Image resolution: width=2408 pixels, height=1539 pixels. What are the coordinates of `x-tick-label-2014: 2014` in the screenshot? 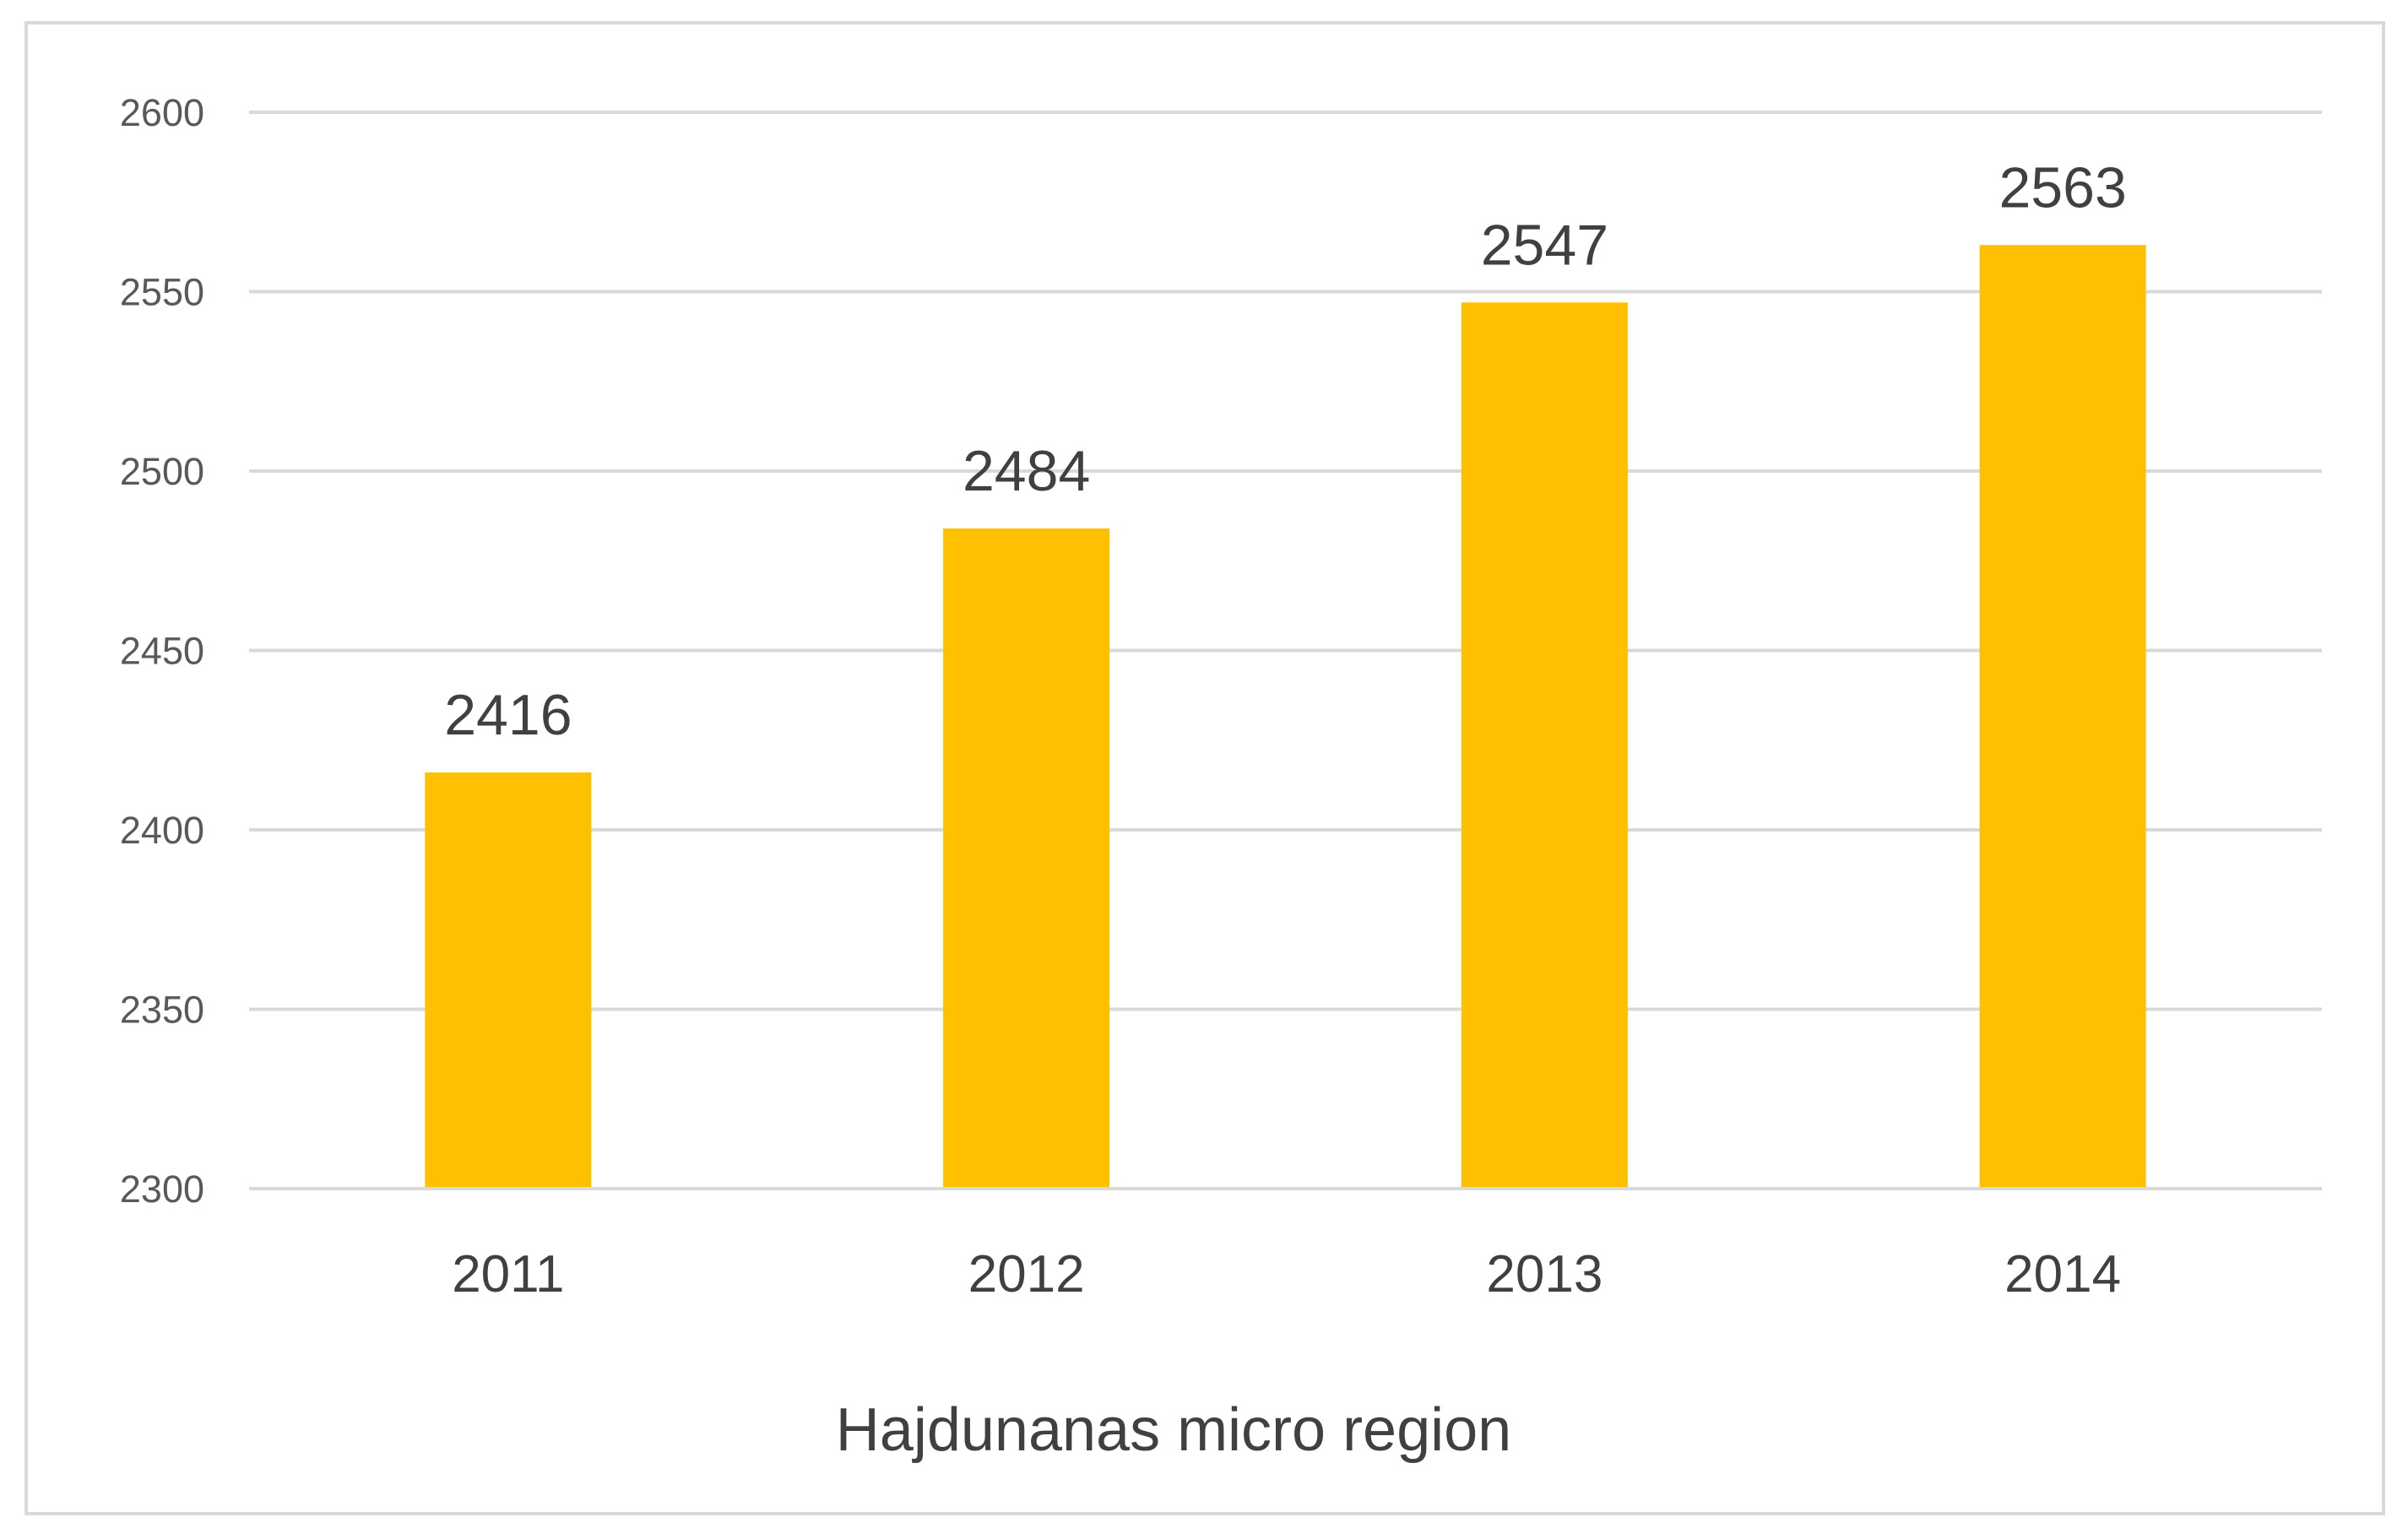 It's located at (2062, 1274).